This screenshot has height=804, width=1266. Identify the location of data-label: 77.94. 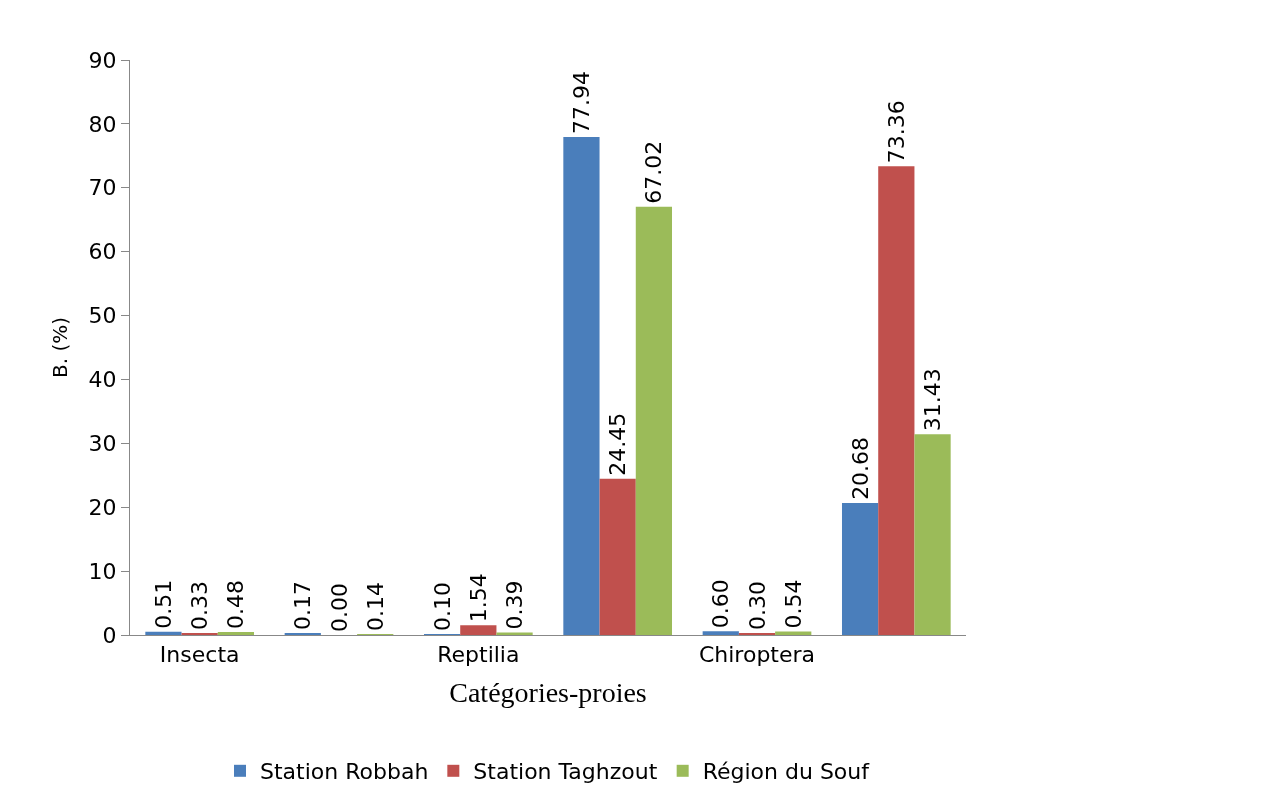
(581, 103).